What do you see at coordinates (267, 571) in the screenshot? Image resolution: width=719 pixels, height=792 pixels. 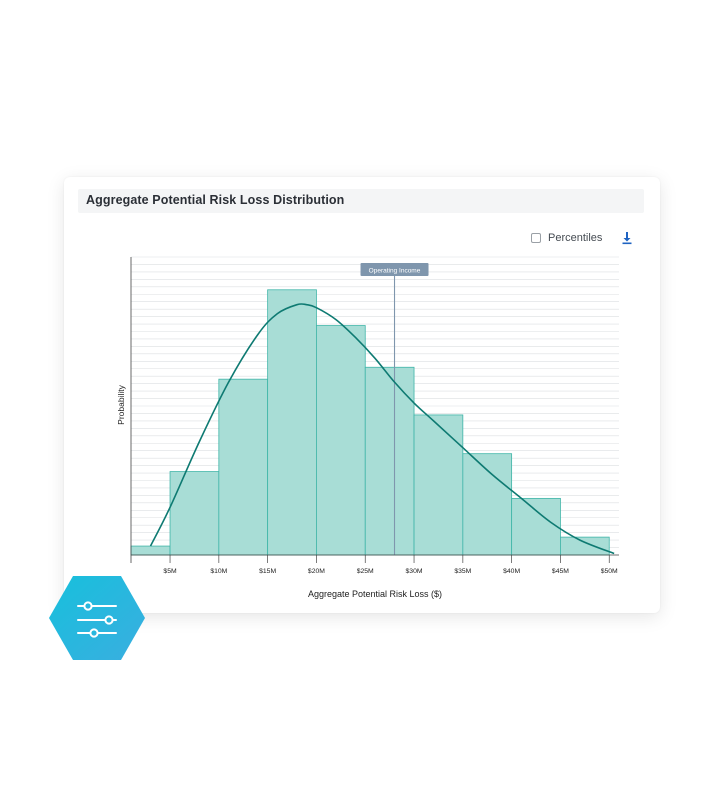 I see `x-tick-label: $15M` at bounding box center [267, 571].